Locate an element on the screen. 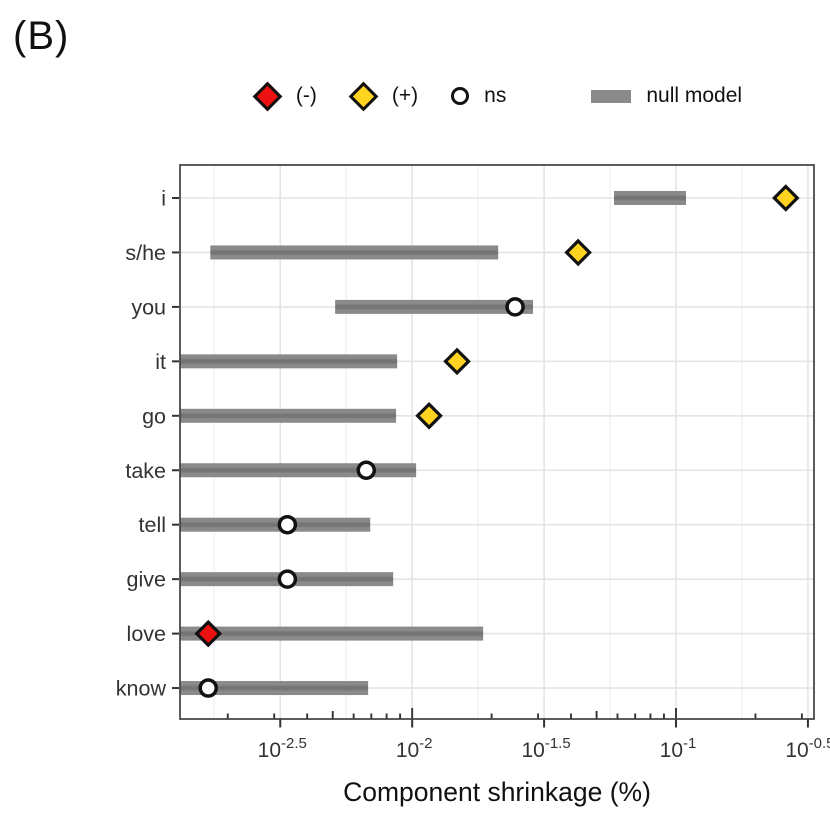 The height and width of the screenshot is (830, 830). y-category-label: it is located at coordinates (160, 362).